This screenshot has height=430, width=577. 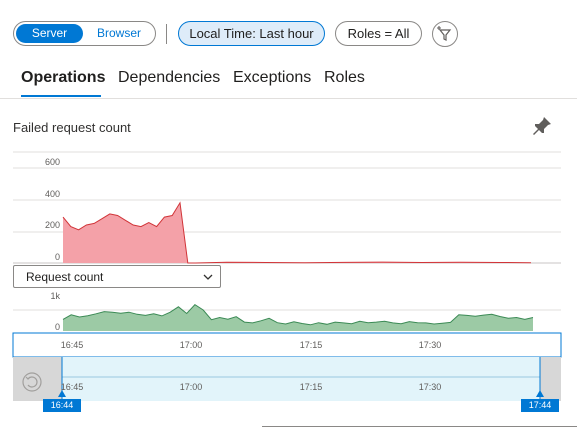 I want to click on tabs-divider, so click(x=288, y=98).